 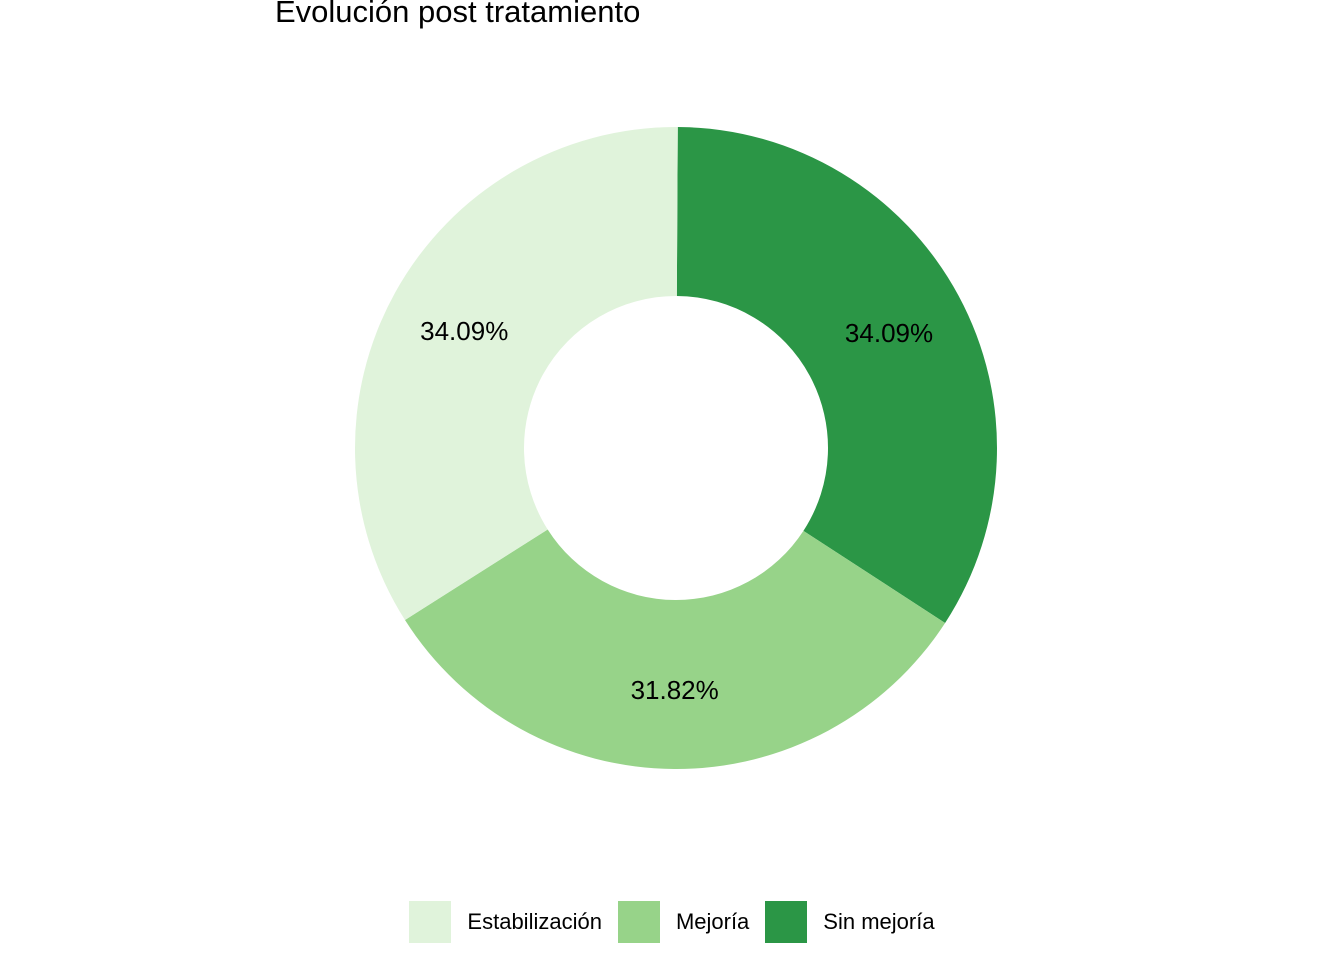 I want to click on slice-label-mejoria: 31.82%, so click(x=675, y=690).